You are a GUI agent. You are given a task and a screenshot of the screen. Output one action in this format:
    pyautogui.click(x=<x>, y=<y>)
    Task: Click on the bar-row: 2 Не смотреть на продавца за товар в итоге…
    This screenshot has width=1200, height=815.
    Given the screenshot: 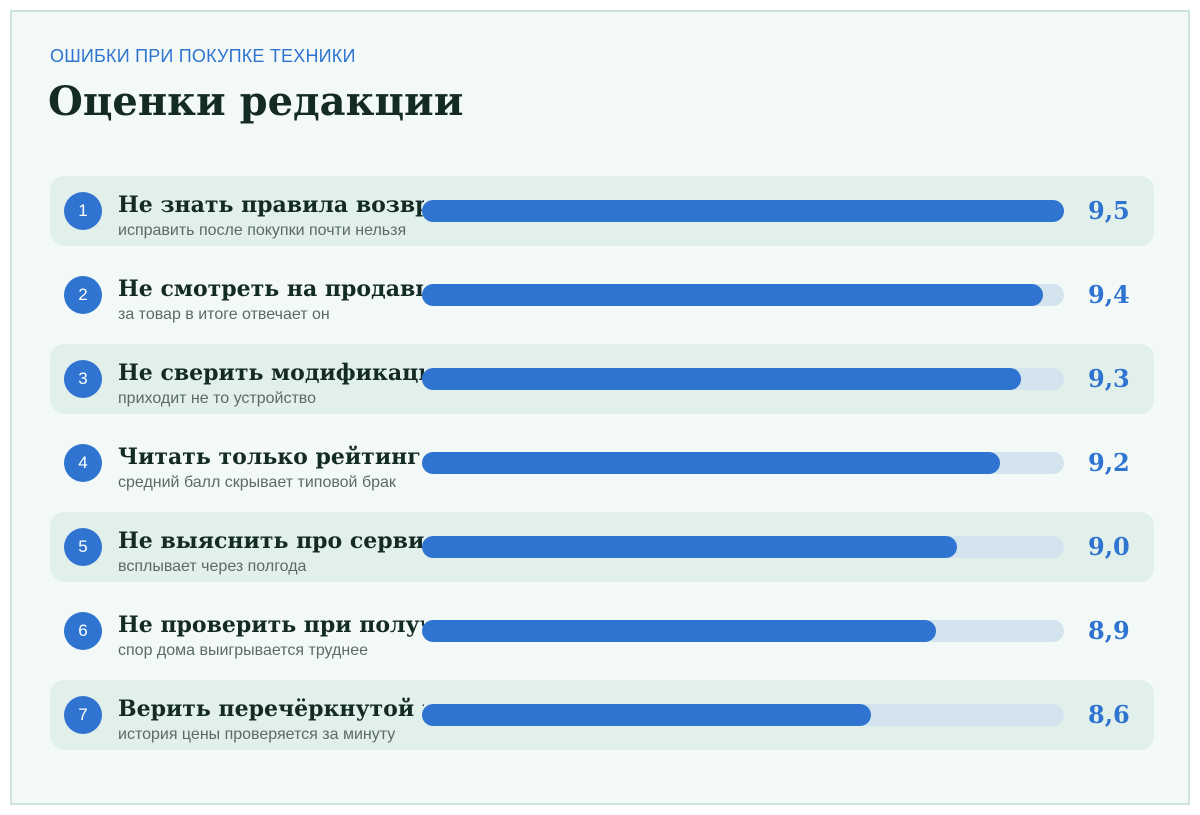 What is the action you would take?
    pyautogui.click(x=602, y=295)
    